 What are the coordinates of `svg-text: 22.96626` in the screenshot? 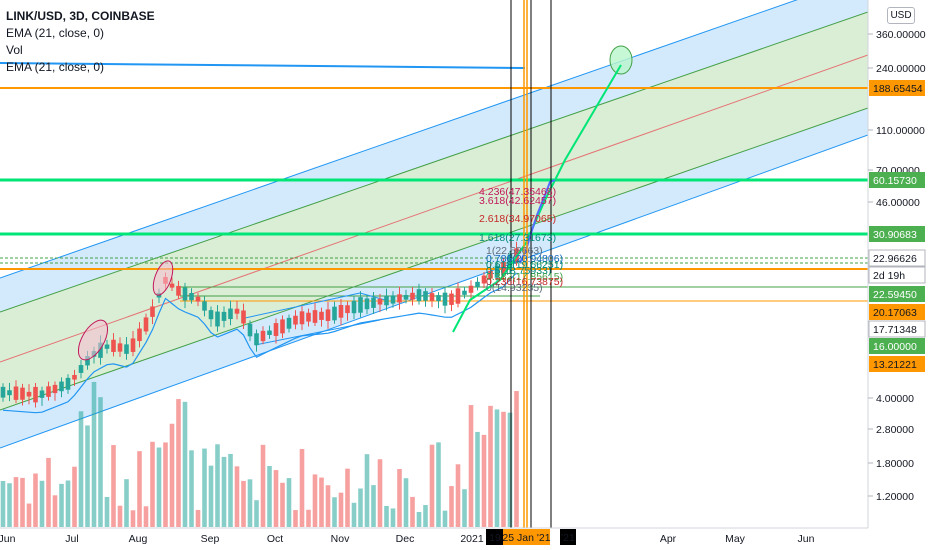 It's located at (895, 259).